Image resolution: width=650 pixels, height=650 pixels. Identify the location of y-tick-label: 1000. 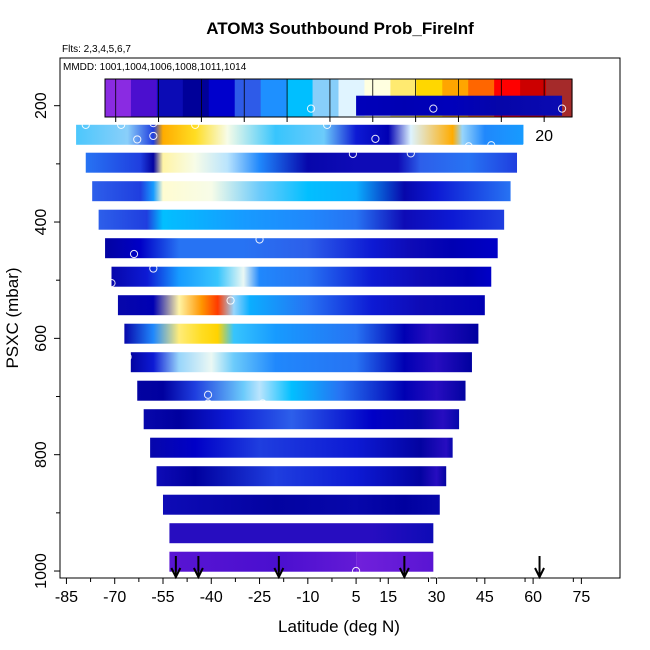
(41, 571).